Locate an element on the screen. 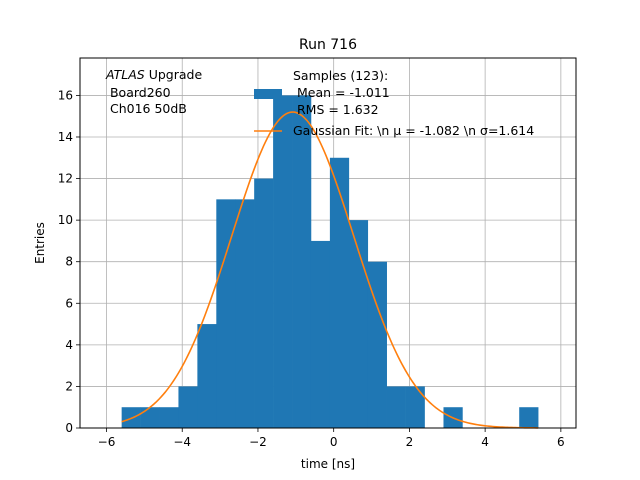 The height and width of the screenshot is (480, 640). x-tick-label: −6 is located at coordinates (107, 442).